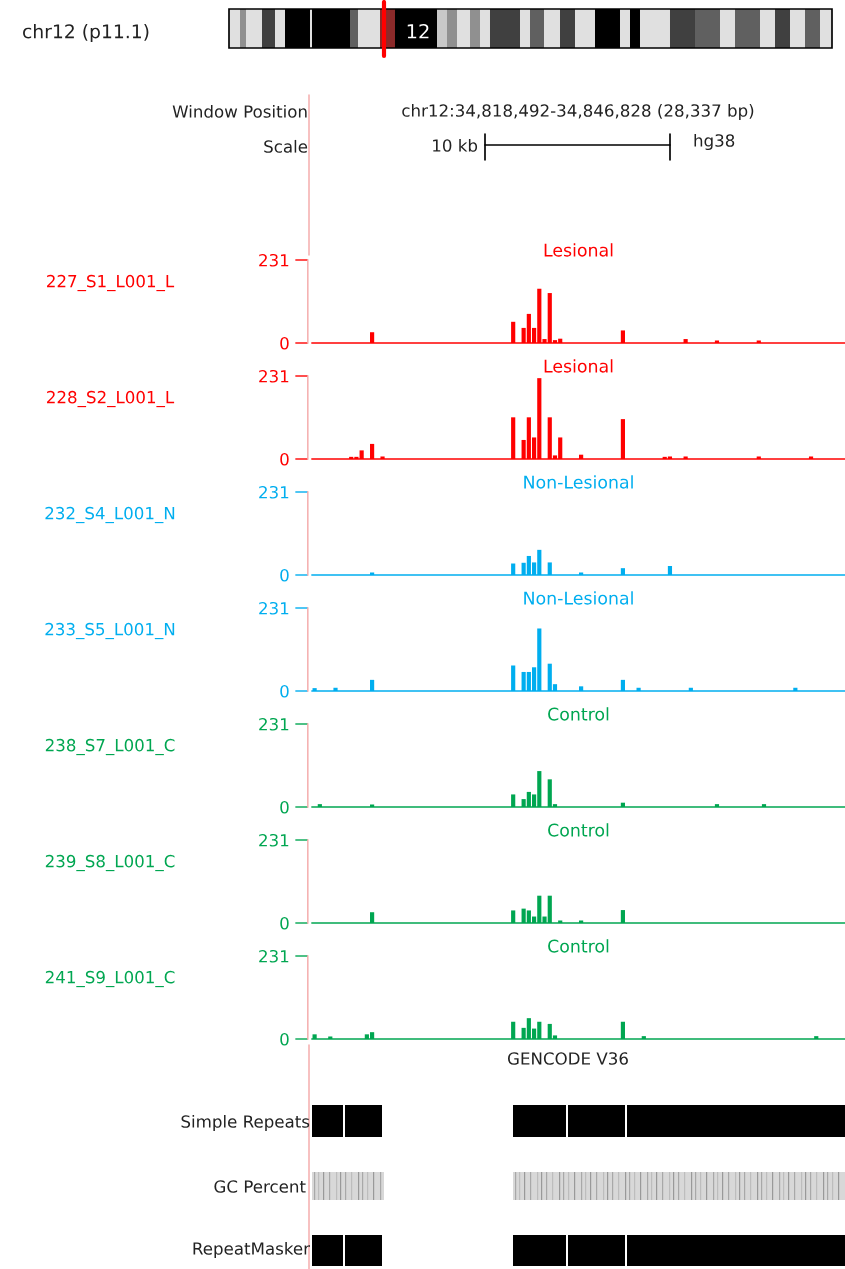  I want to click on text: chr12 (p11.1), so click(86, 33).